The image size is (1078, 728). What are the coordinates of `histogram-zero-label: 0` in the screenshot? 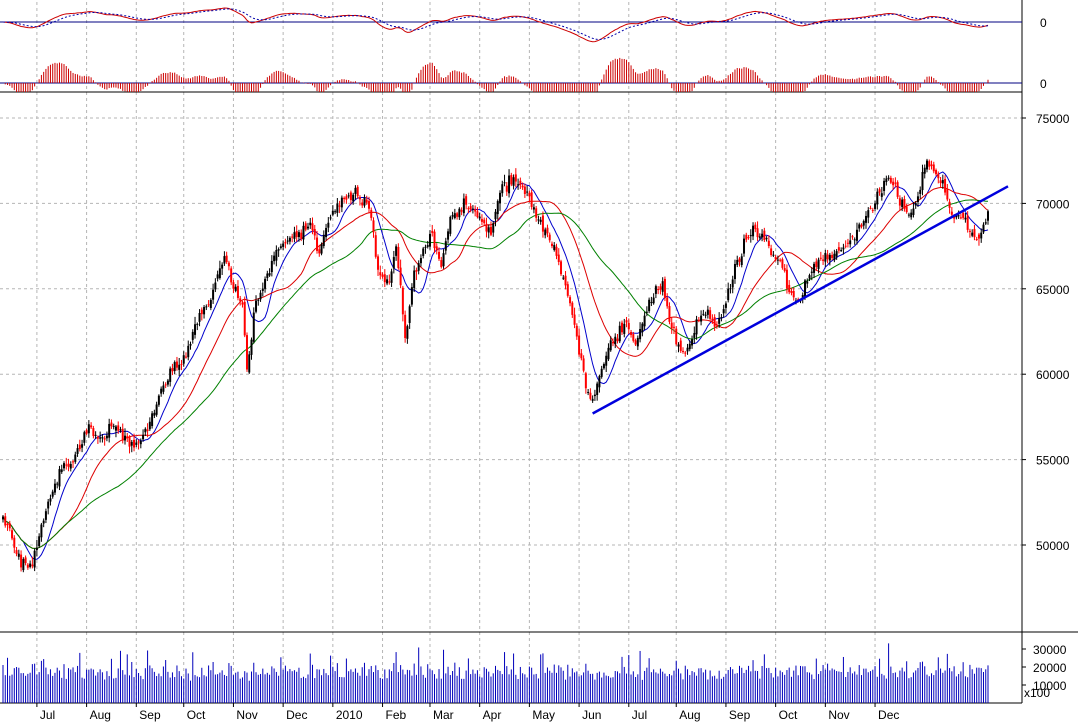 It's located at (1043, 84).